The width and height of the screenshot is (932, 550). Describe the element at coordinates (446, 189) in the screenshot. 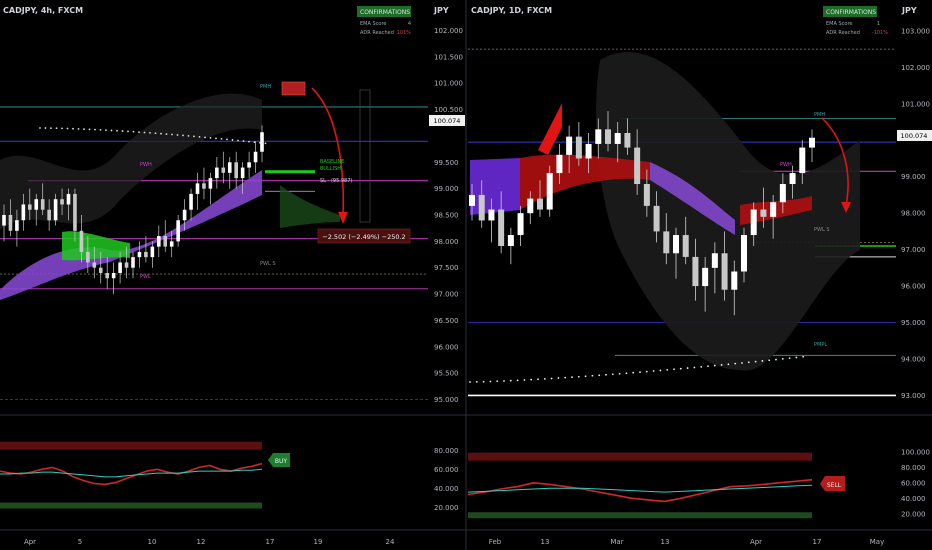

I see `left-price-tick: 99.000` at that location.